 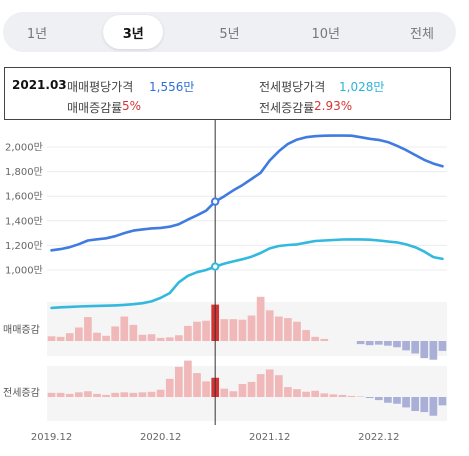 I want to click on sale-price-label: 매매평당가격, so click(x=100, y=87).